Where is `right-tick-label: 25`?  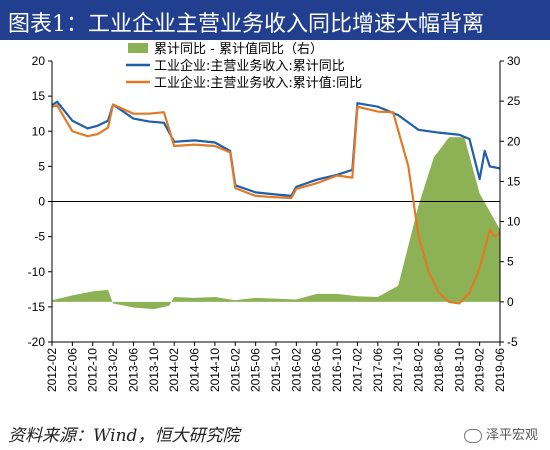 right-tick-label: 25 is located at coordinates (514, 101).